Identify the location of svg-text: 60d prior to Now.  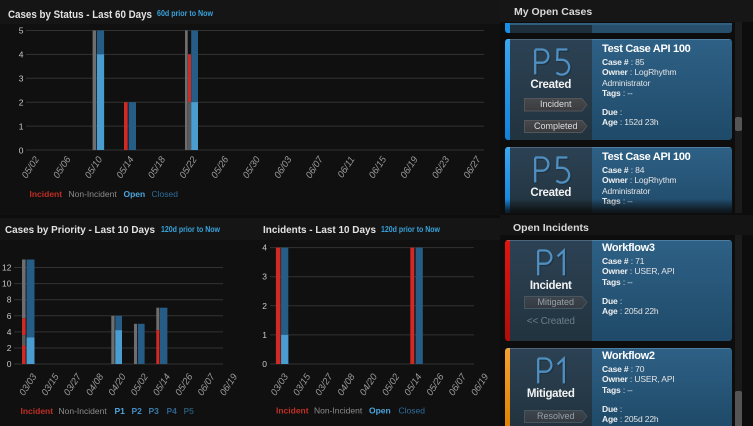
(185, 13).